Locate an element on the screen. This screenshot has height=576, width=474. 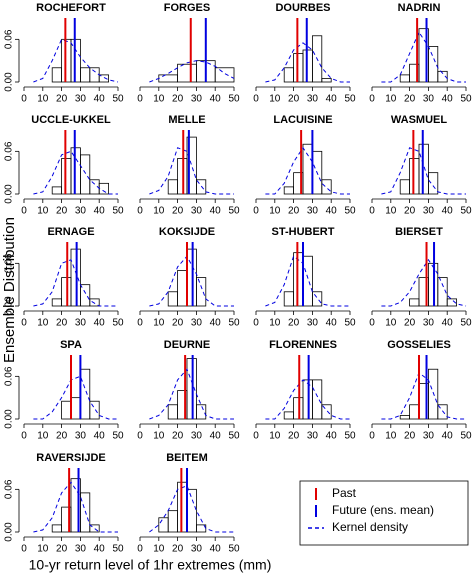
panel-title: SPA is located at coordinates (71, 345).